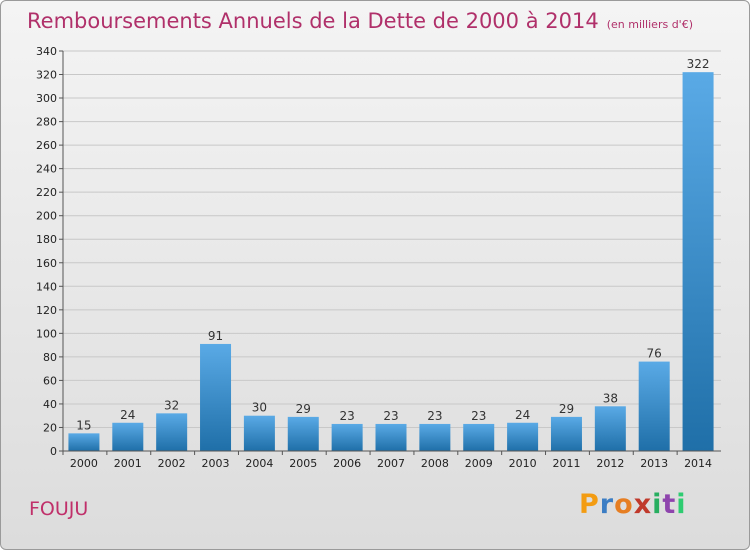  What do you see at coordinates (347, 437) in the screenshot?
I see `bar-2006` at bounding box center [347, 437].